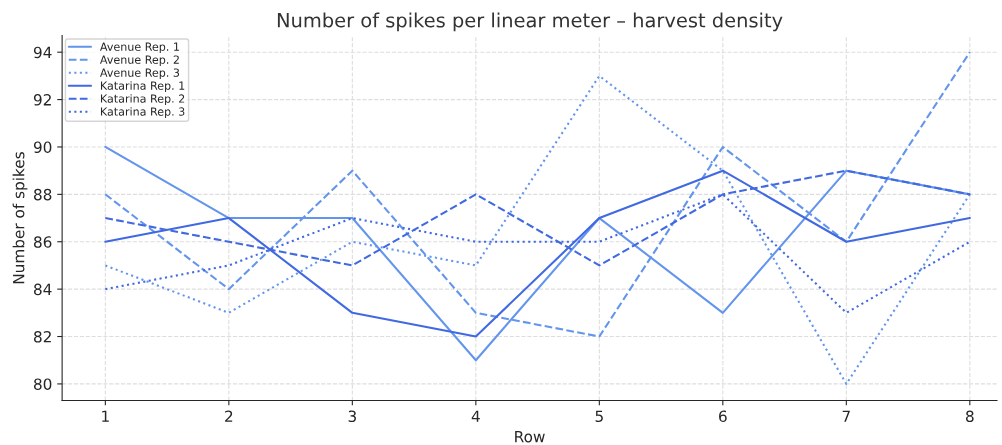 The height and width of the screenshot is (445, 1002). I want to click on x-axis-title: Row, so click(530, 437).